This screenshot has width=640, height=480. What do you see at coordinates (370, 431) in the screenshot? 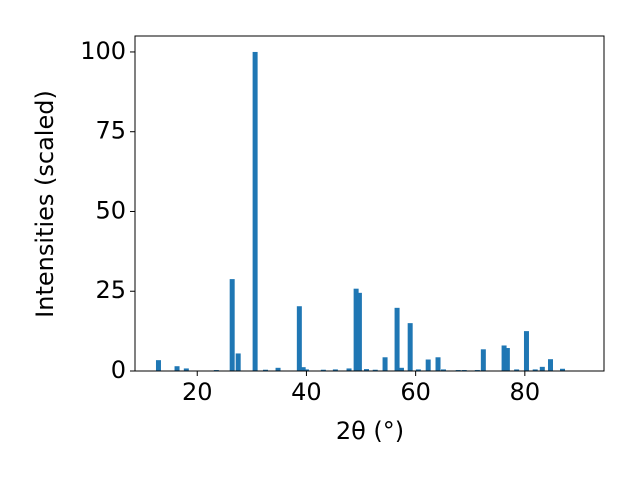
I see `x-axis-label: 2θ (°)` at bounding box center [370, 431].